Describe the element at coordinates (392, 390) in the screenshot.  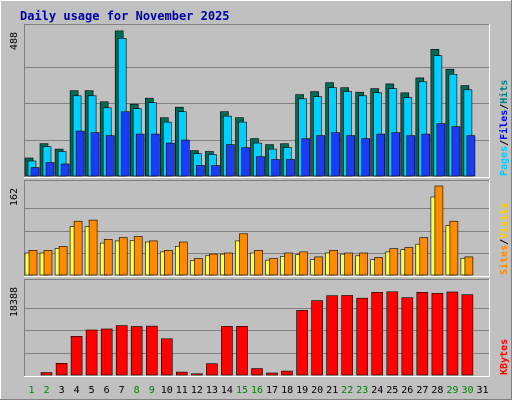
I see `day-label-25: 25` at that location.